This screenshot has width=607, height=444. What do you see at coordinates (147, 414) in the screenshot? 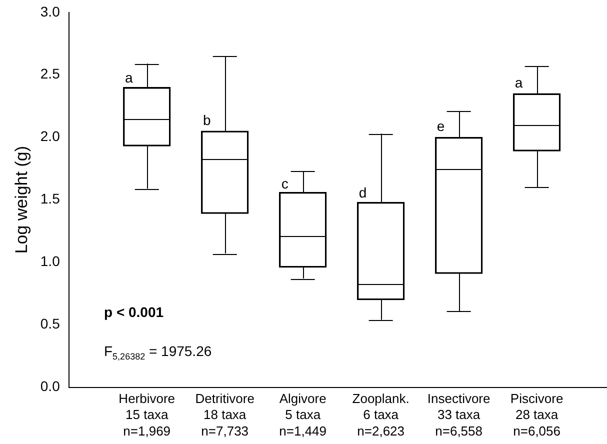
I see `x-tick-label: Herbivore 15 taxa n=1,969` at bounding box center [147, 414].